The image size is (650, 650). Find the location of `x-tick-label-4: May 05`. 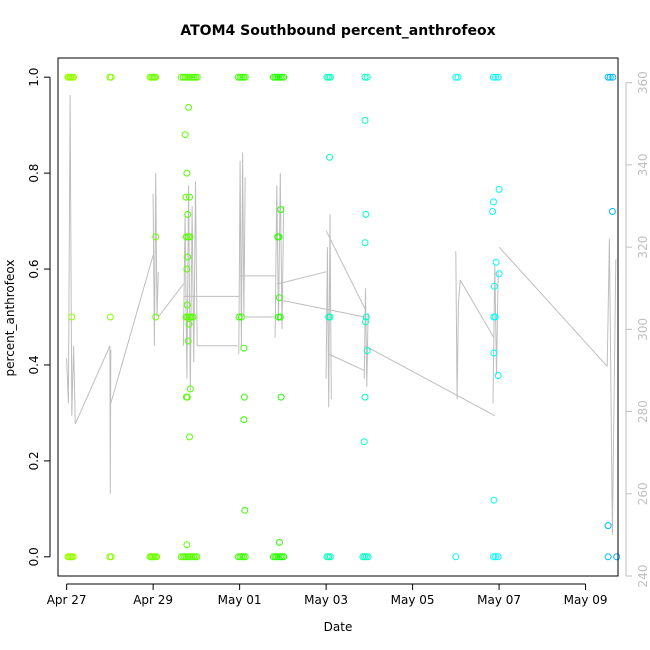

x-tick-label-4: May 05 is located at coordinates (413, 600).